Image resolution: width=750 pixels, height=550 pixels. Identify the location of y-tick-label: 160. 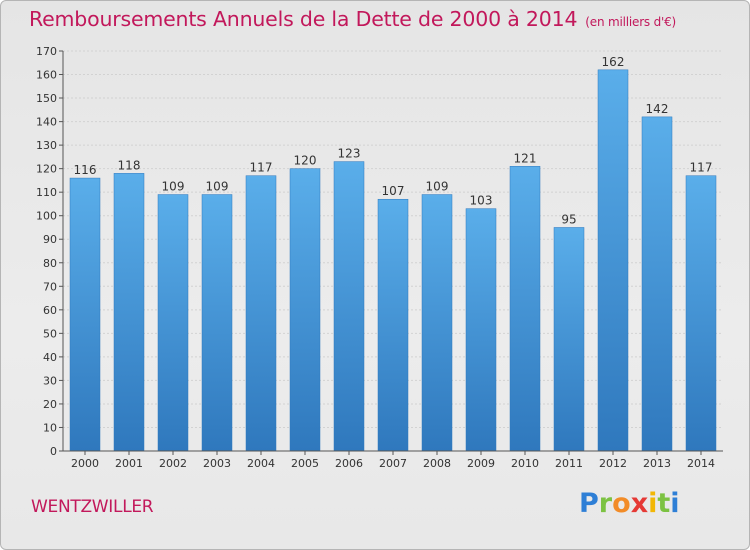
(46, 75).